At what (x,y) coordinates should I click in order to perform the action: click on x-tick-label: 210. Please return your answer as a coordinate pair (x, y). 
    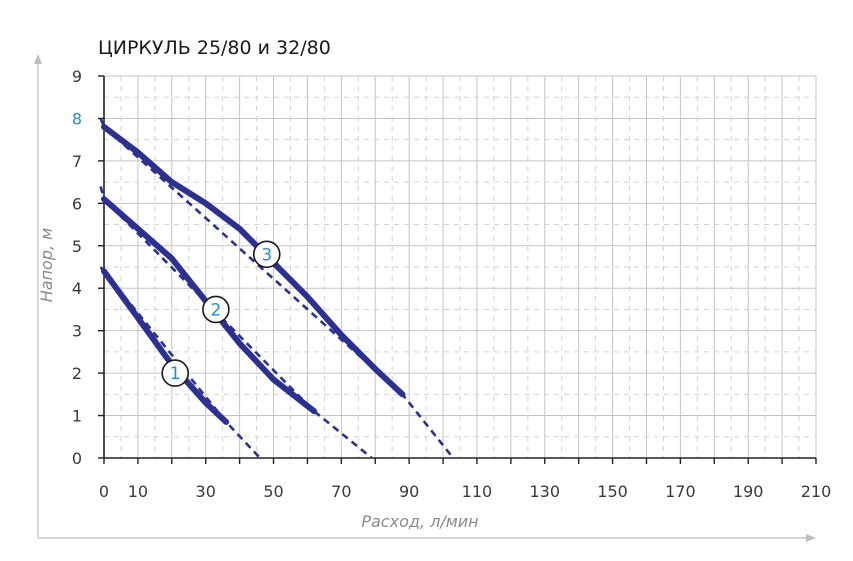
    Looking at the image, I should click on (816, 491).